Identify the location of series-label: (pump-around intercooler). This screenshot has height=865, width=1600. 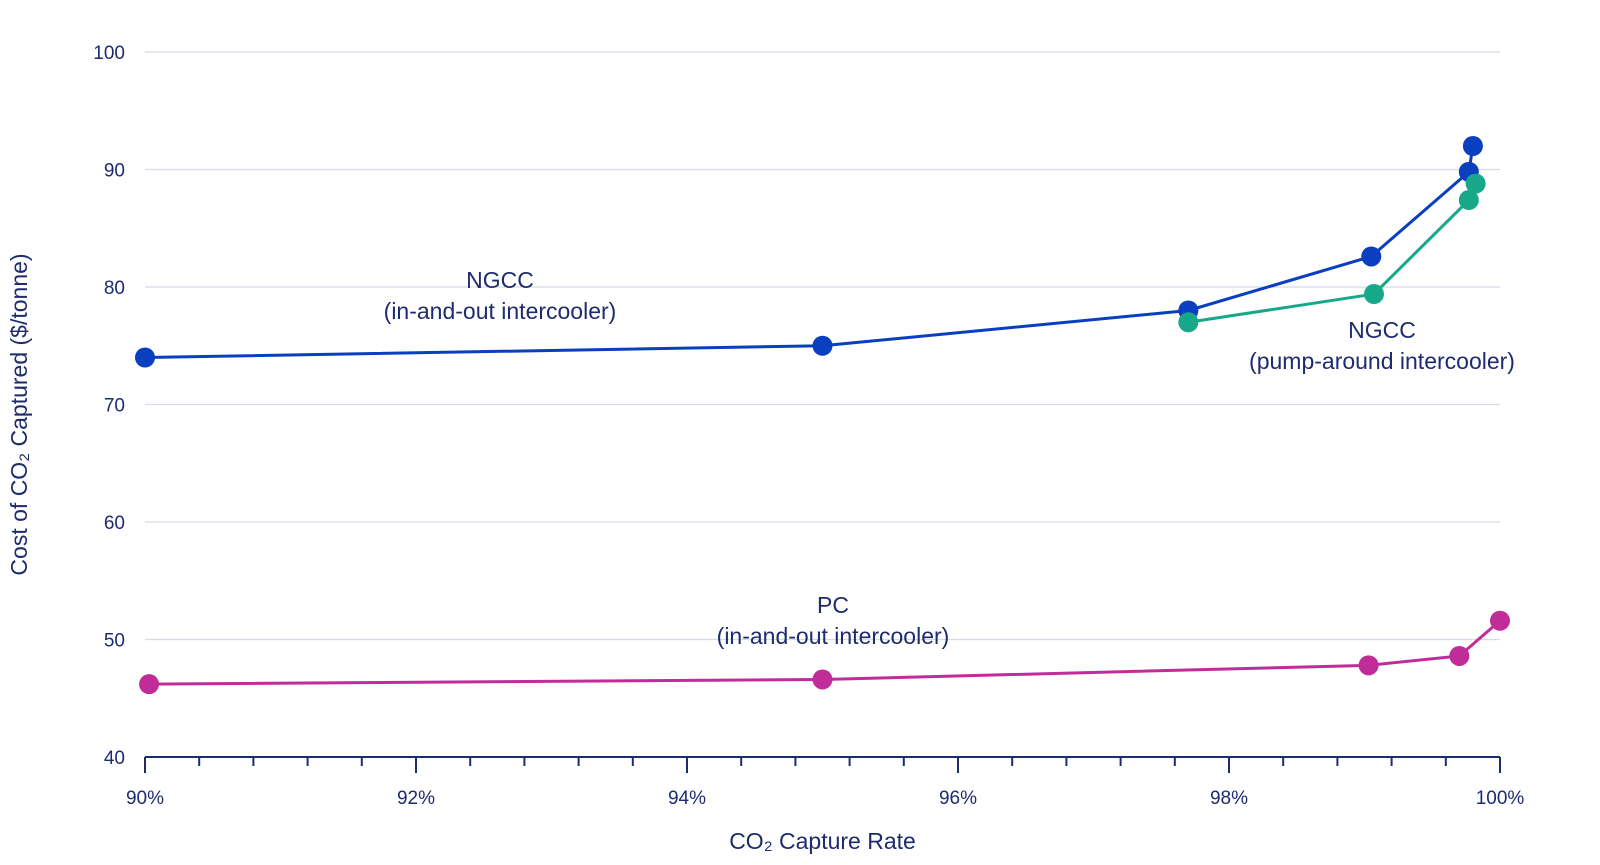
(1382, 361).